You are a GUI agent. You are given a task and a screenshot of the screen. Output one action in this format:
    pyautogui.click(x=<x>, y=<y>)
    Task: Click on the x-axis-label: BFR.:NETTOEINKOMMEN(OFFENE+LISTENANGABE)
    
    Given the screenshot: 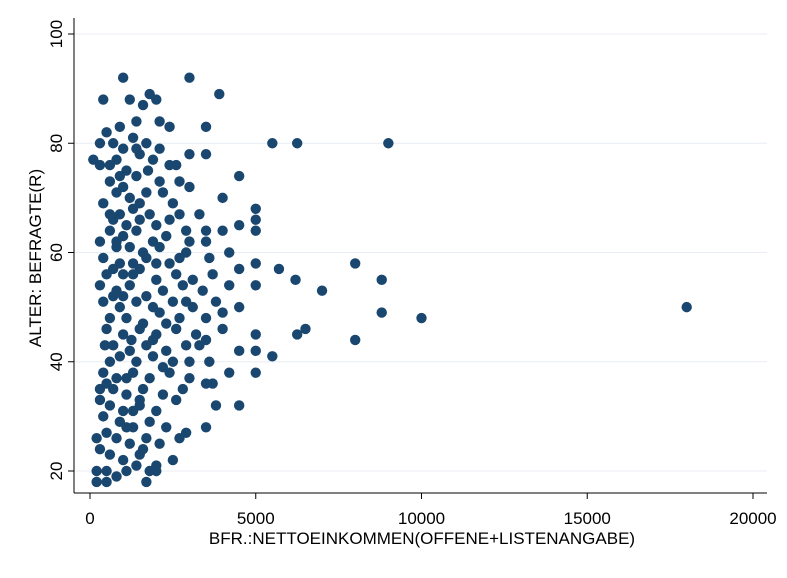 What is the action you would take?
    pyautogui.click(x=422, y=538)
    